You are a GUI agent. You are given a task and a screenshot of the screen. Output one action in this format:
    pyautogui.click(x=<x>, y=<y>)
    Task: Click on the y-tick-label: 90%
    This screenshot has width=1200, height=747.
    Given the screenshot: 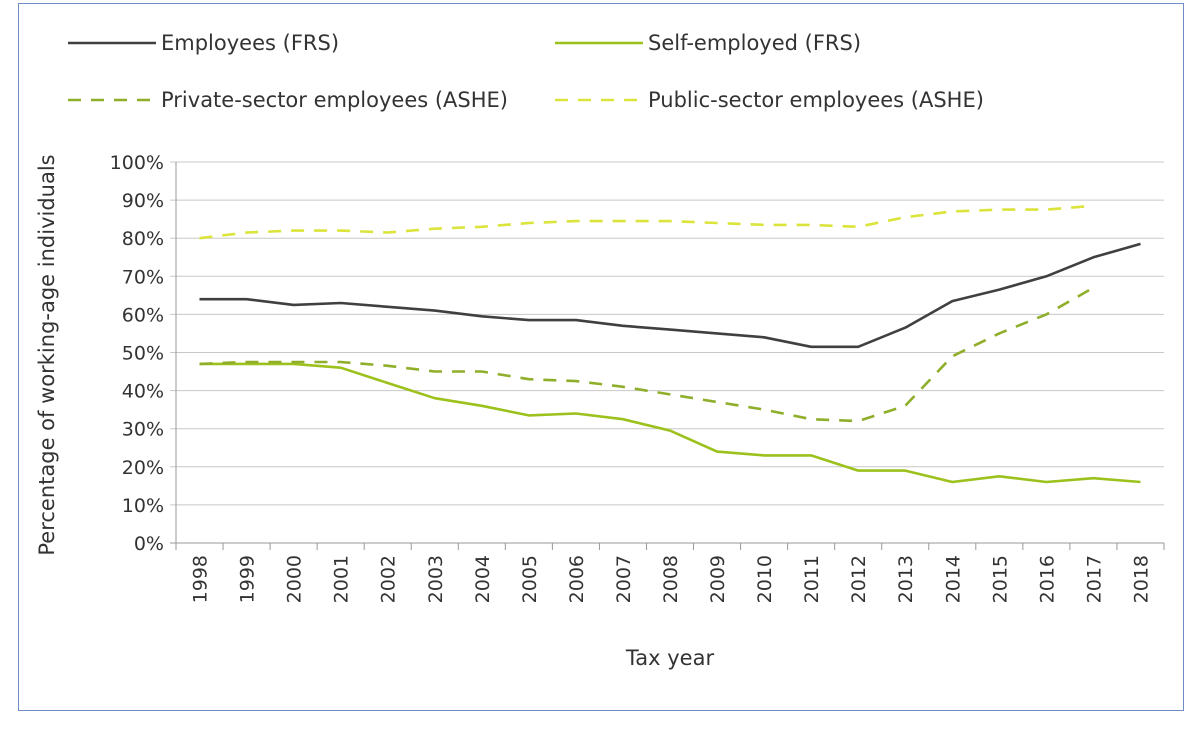 What is the action you would take?
    pyautogui.click(x=143, y=201)
    